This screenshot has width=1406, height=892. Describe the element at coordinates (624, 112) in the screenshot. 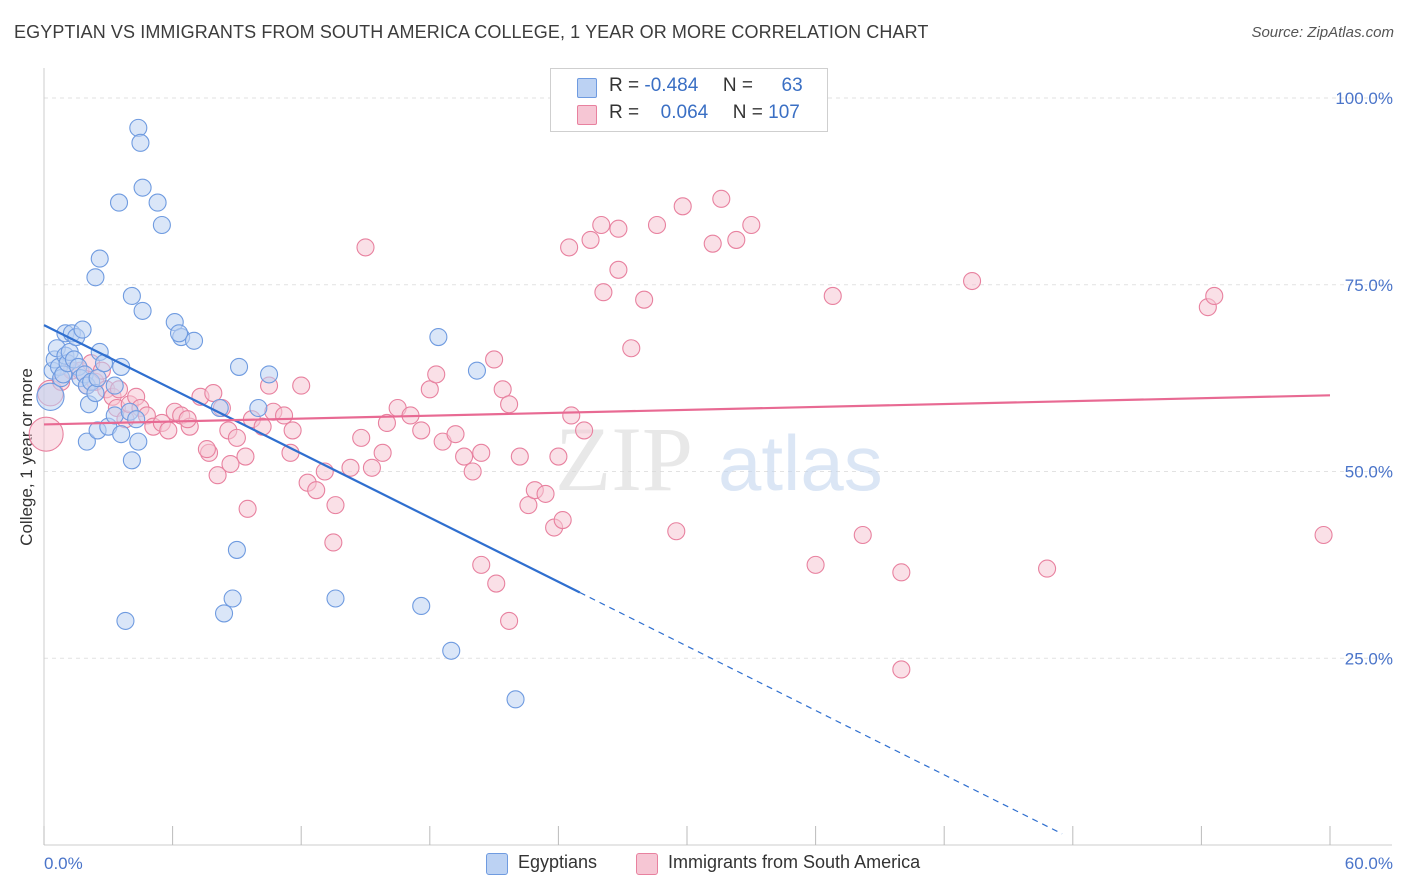

I see `r-label: R =` at that location.